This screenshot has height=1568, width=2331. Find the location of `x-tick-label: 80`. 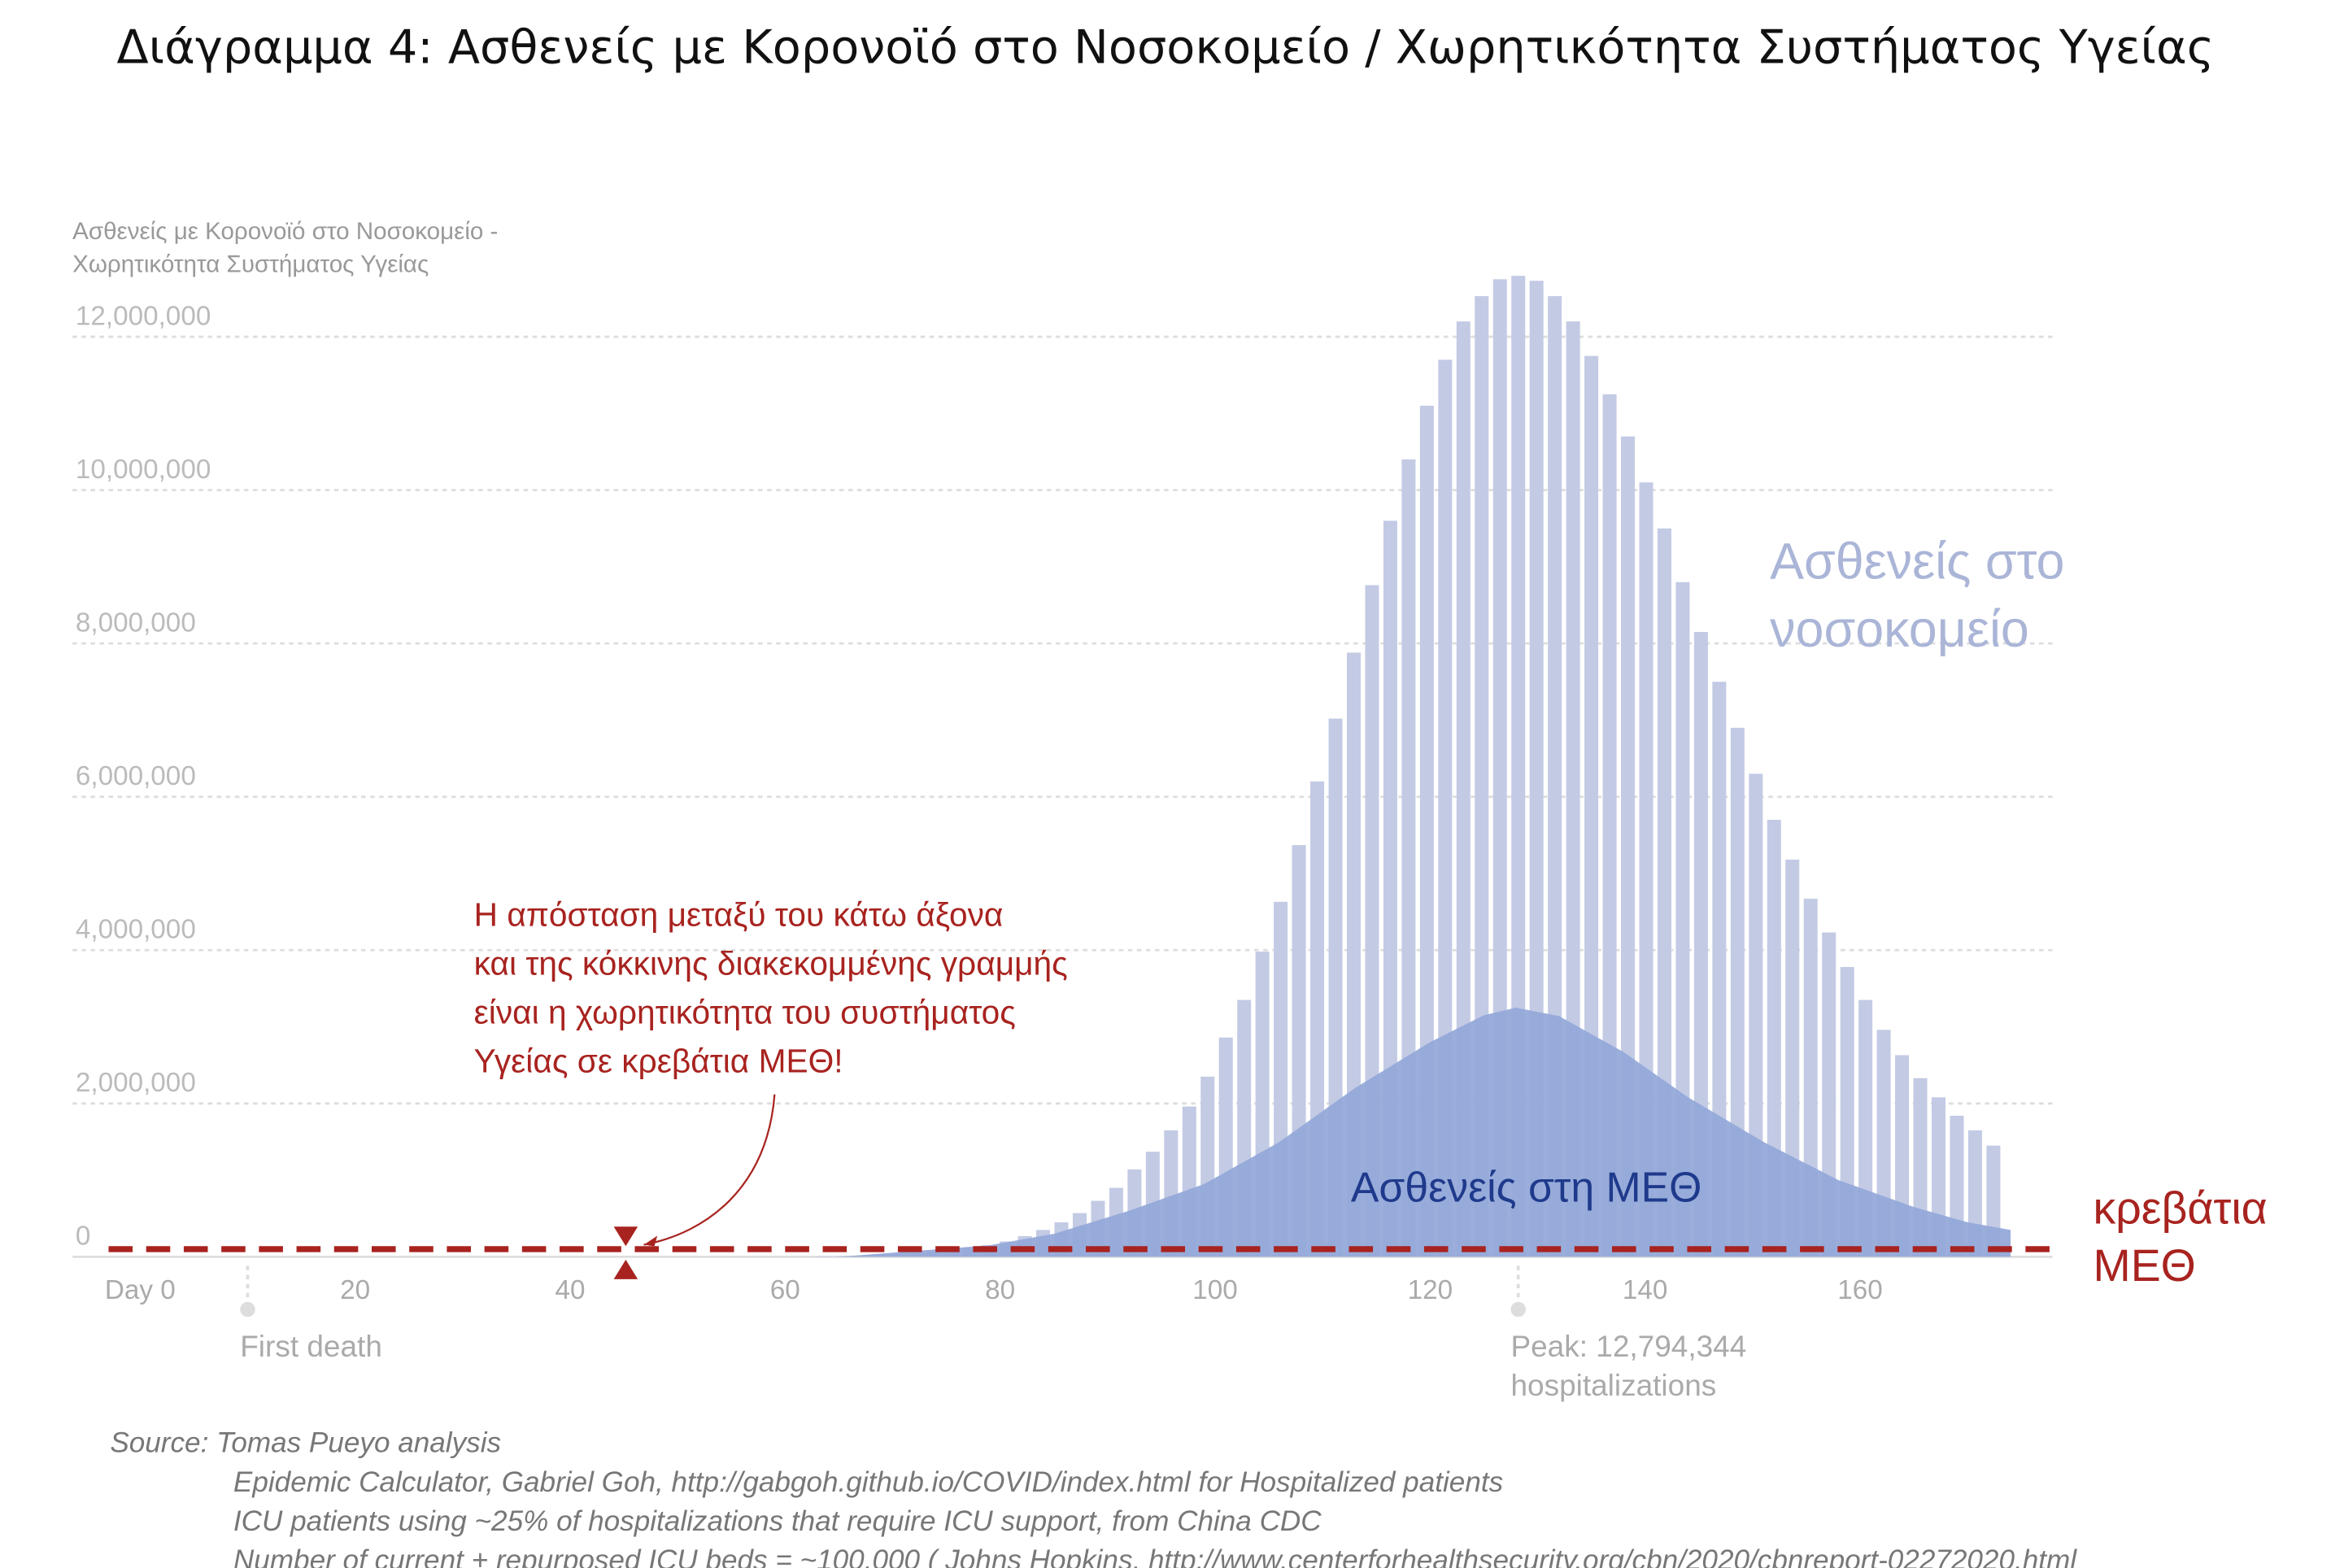

x-tick-label: 80 is located at coordinates (1000, 1290).